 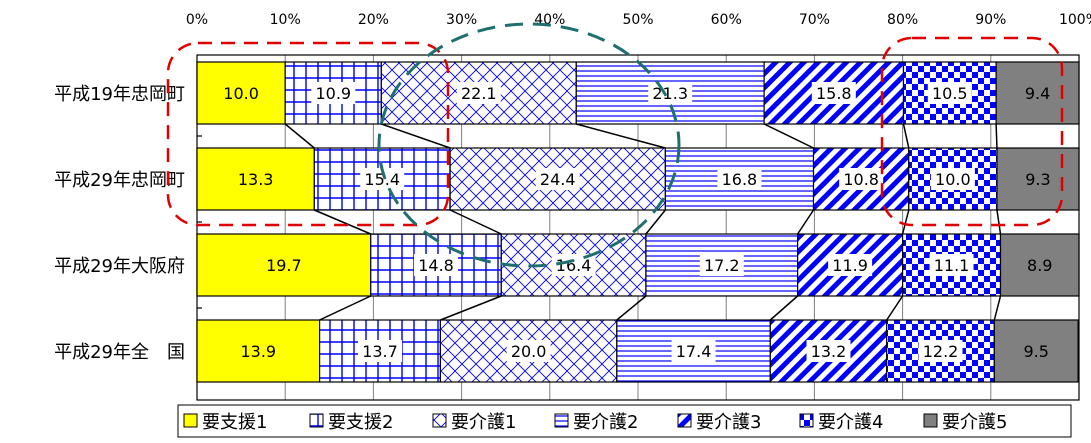 What do you see at coordinates (234, 422) in the screenshot?
I see `legend-label: 要支援1` at bounding box center [234, 422].